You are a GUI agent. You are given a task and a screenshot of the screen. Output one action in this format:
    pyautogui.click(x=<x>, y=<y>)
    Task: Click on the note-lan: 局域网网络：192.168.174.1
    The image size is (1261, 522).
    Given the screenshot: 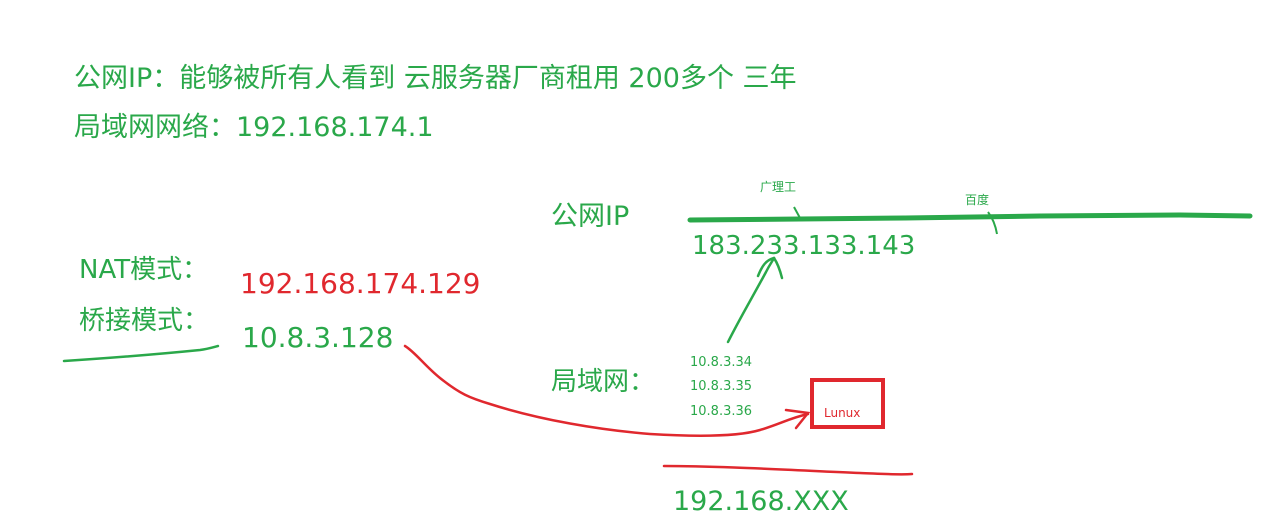 What is the action you would take?
    pyautogui.click(x=254, y=127)
    